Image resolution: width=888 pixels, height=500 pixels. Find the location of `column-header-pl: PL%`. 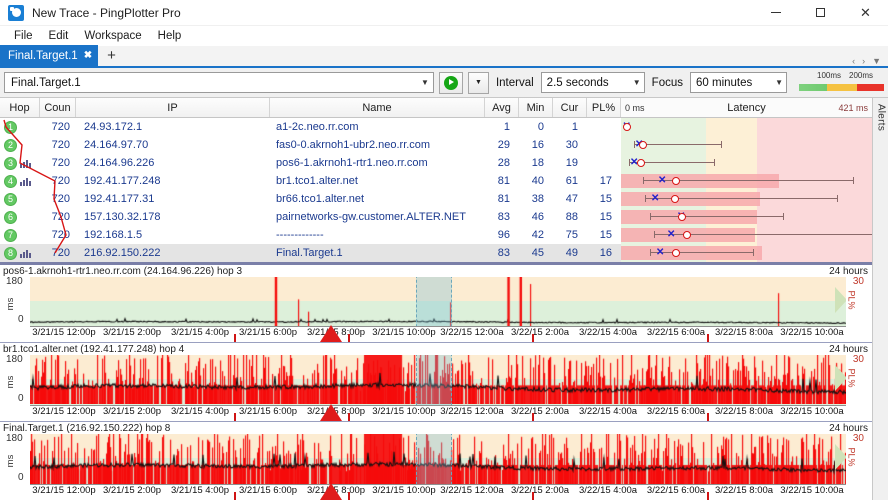

column-header-pl: PL% is located at coordinates (604, 107).